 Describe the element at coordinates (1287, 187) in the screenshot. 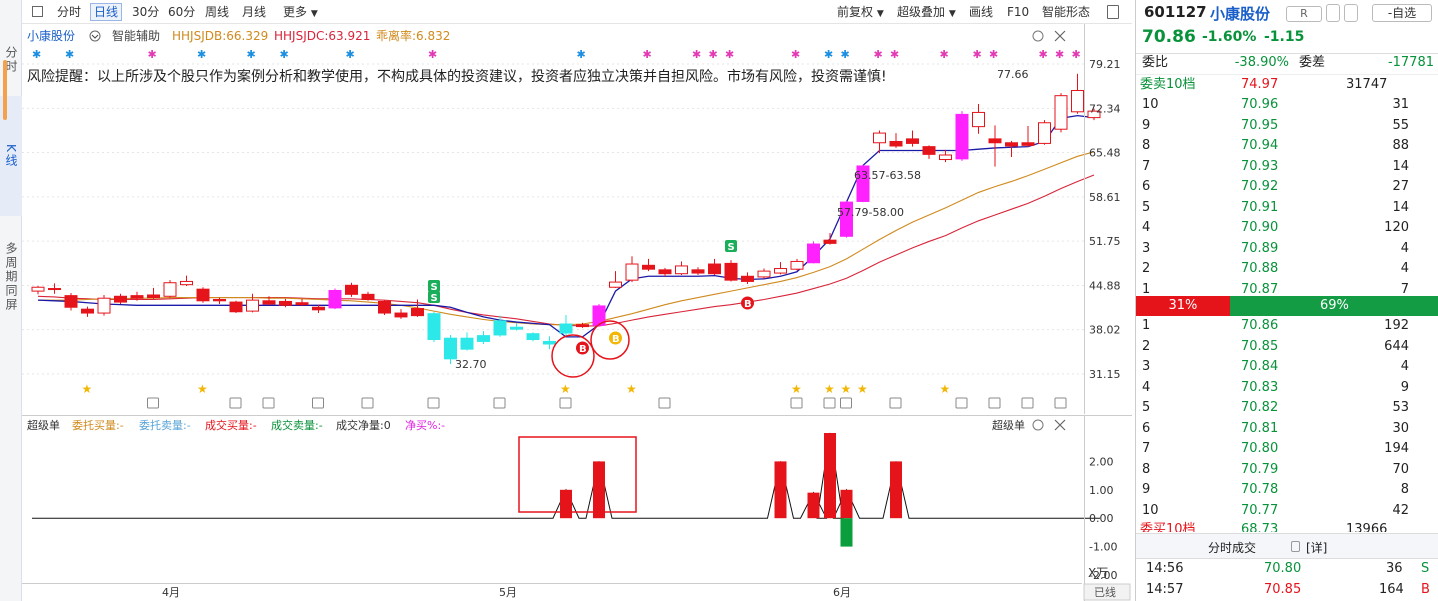

I see `book-row: 6 70.92 27` at that location.